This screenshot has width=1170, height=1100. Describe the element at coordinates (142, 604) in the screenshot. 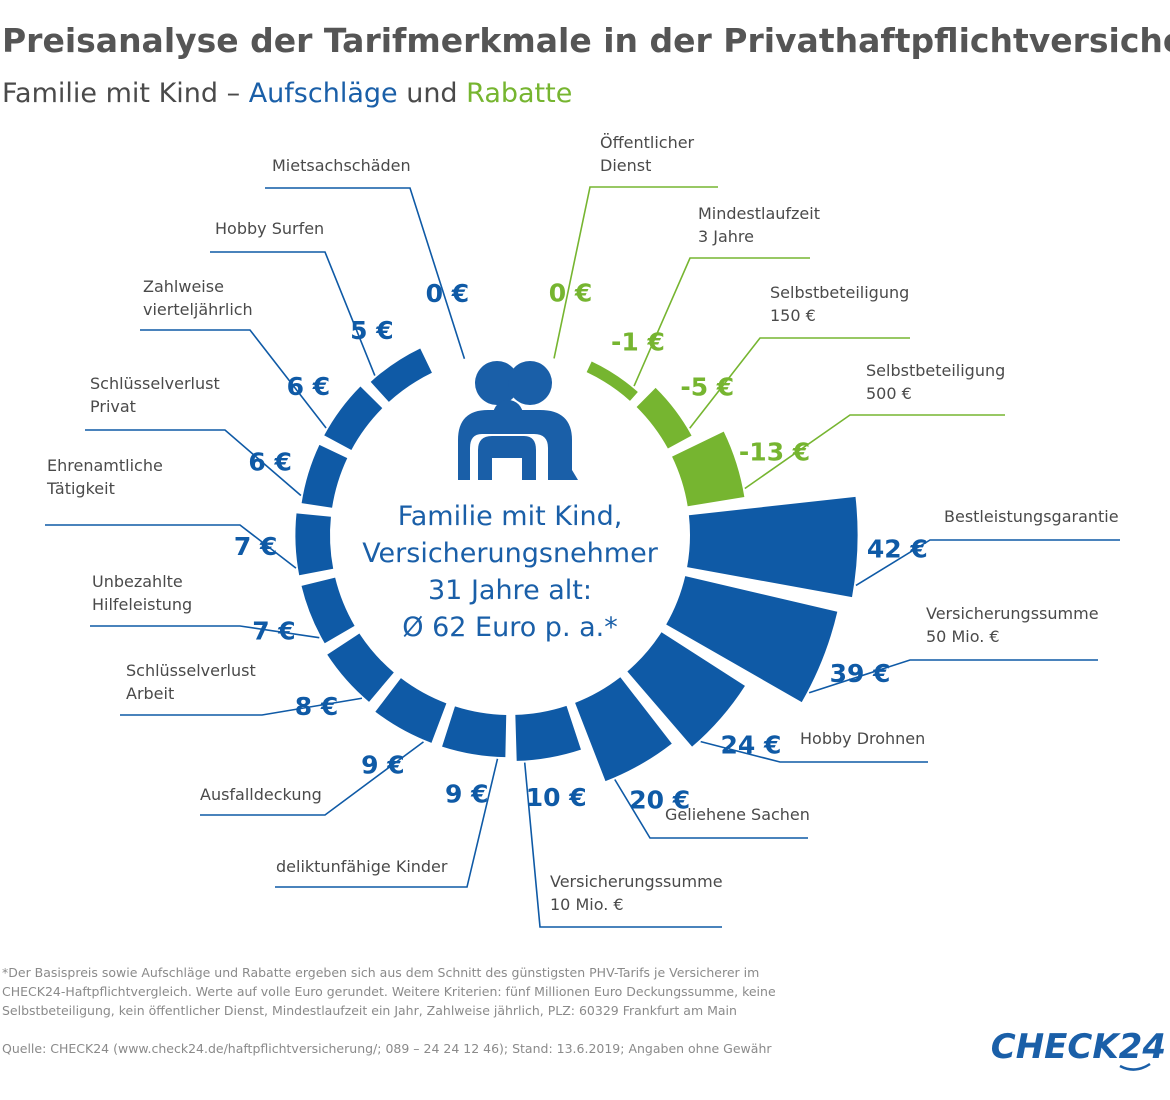

I see `label-line: Hilfeleistung` at that location.